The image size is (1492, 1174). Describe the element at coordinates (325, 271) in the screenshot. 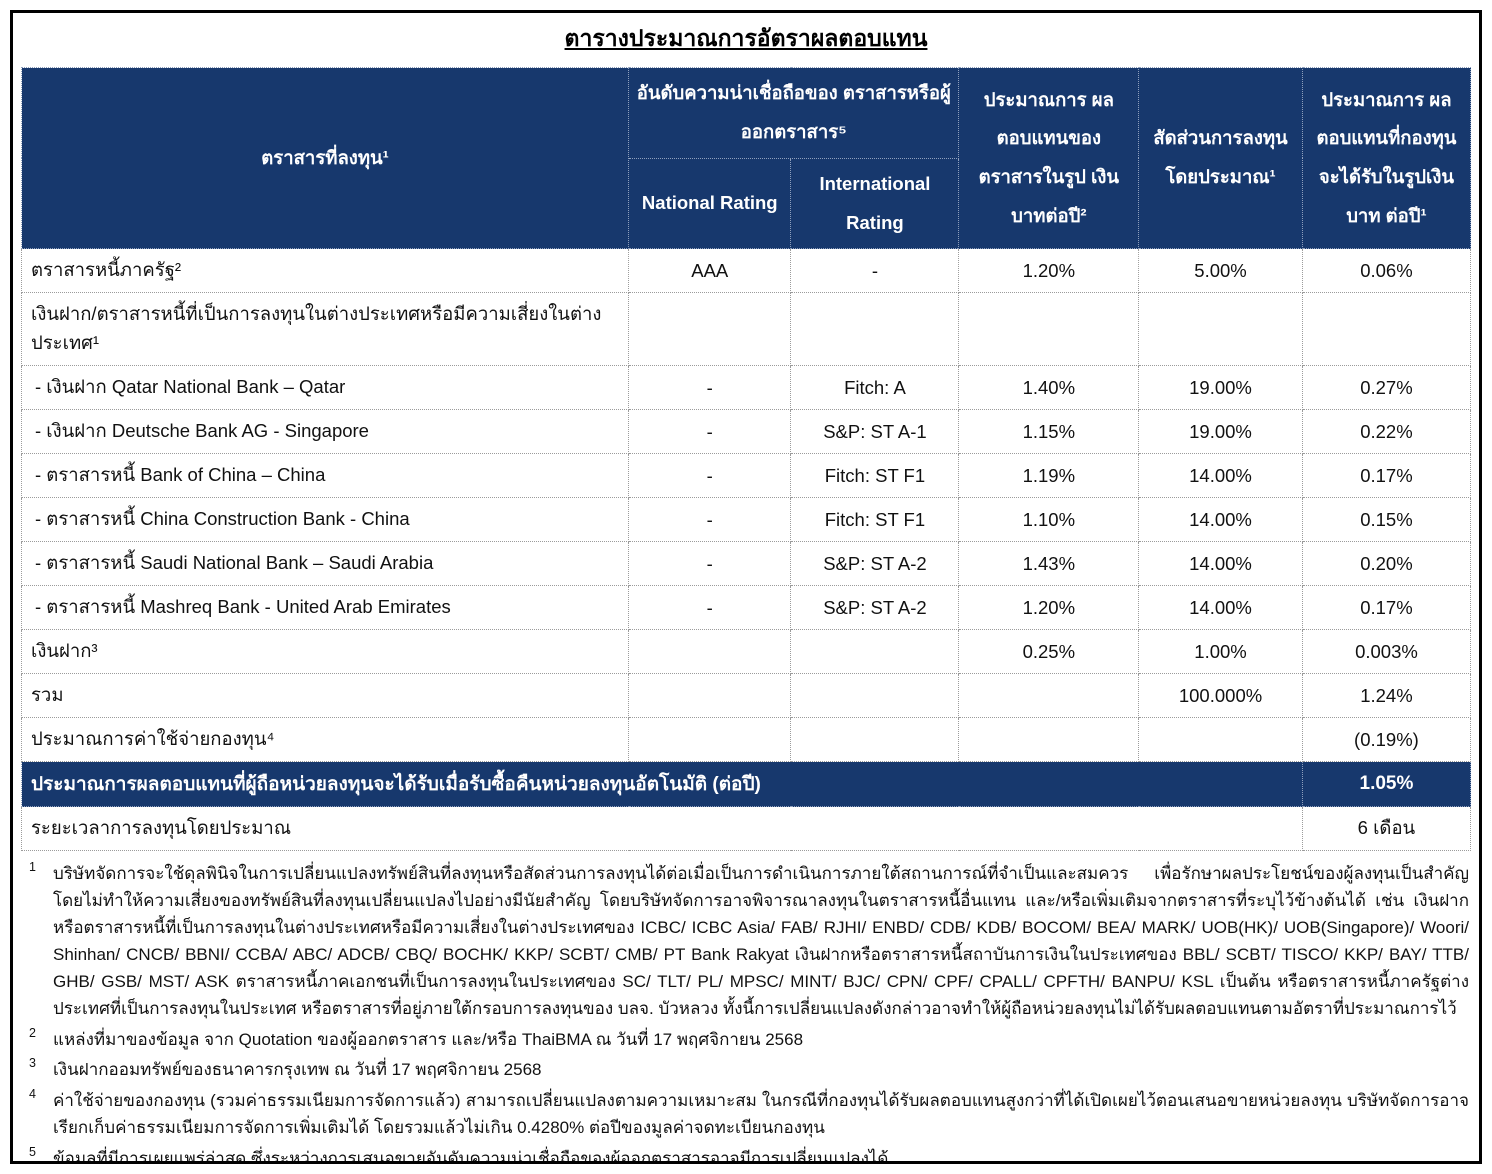

I see `instrument-cell: ตราสารหนี้ภาครัฐ²` at that location.